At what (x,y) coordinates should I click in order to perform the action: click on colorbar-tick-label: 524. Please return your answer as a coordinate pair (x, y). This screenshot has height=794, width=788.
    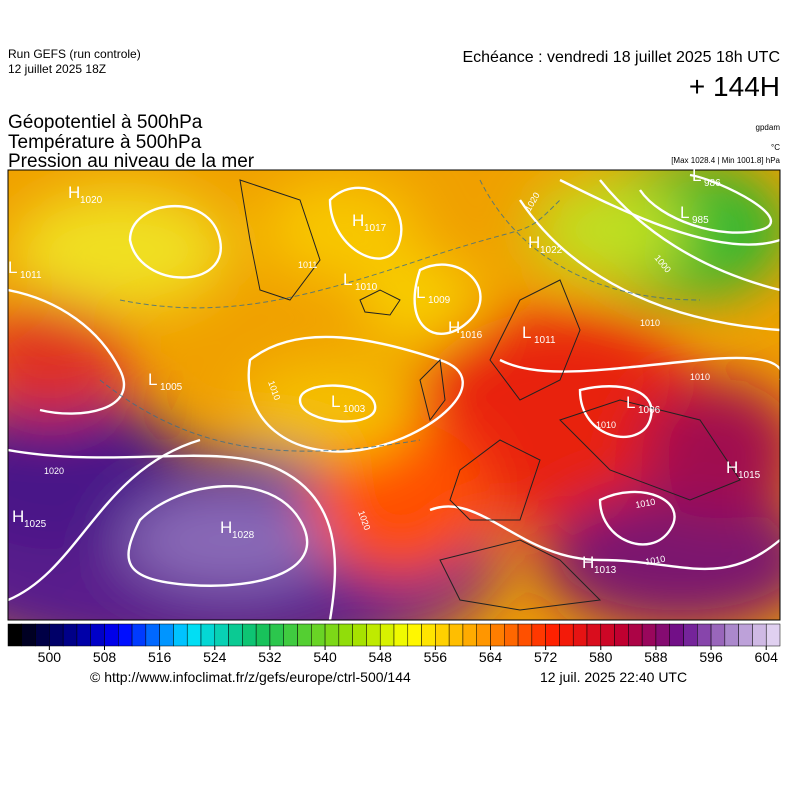
    Looking at the image, I should click on (215, 657).